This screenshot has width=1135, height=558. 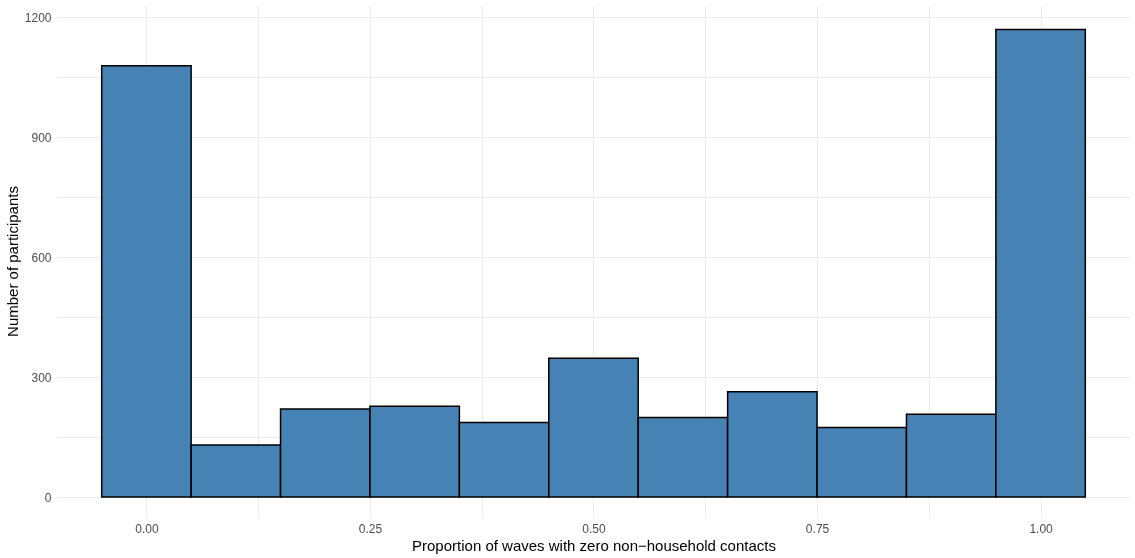 I want to click on y-tick-label: 600, so click(x=41, y=257).